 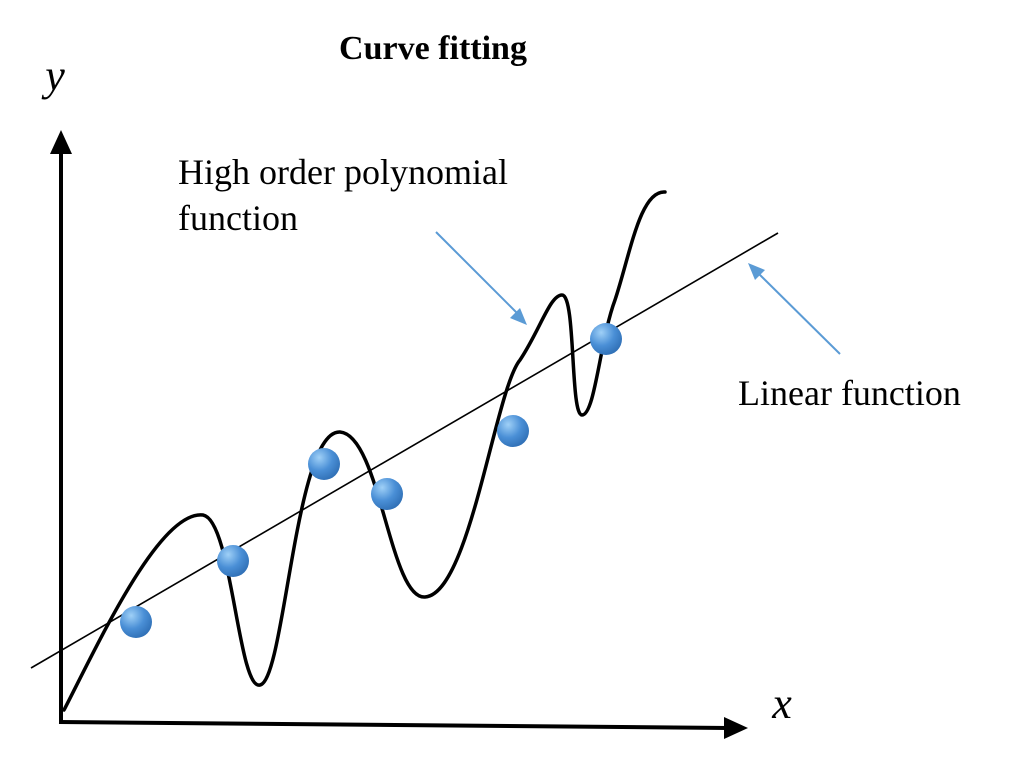 I want to click on y-axis-label: y, so click(x=53, y=75).